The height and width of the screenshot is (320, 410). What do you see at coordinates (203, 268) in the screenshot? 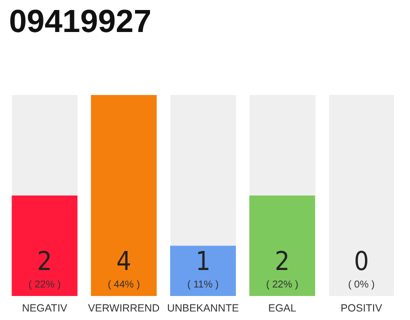
I see `data-label: 1 ( 11% )` at bounding box center [203, 268].